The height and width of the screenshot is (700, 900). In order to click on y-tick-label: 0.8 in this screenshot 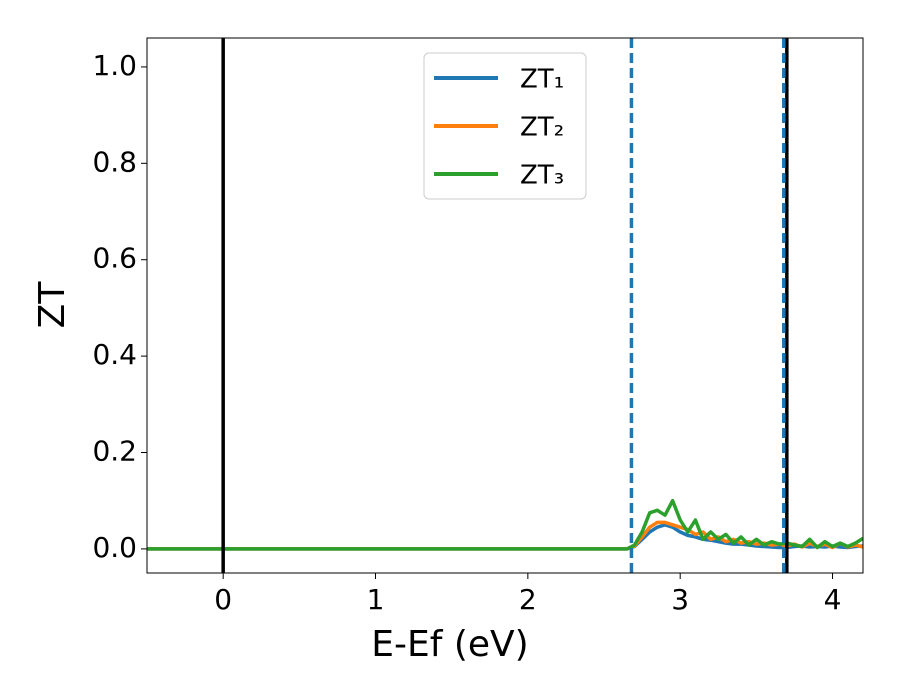, I will do `click(114, 161)`.